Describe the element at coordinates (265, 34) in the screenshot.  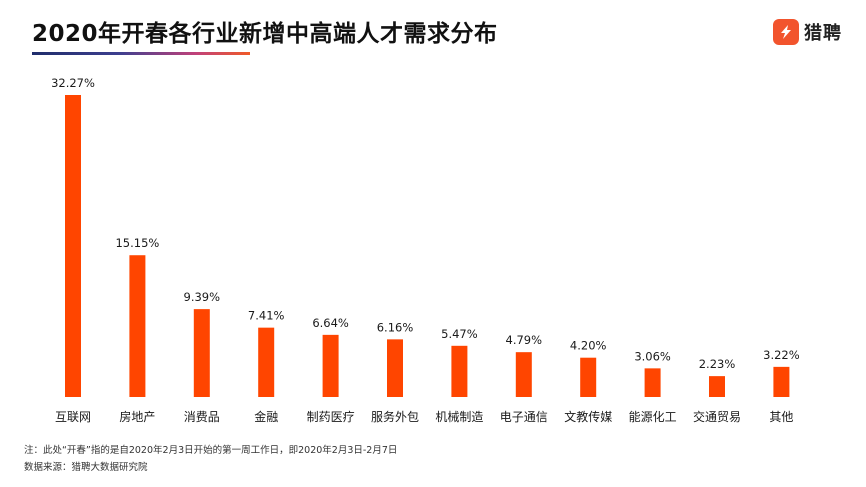
I see `page-title: 2020年开春各行业新增中高端人才需求分布` at that location.